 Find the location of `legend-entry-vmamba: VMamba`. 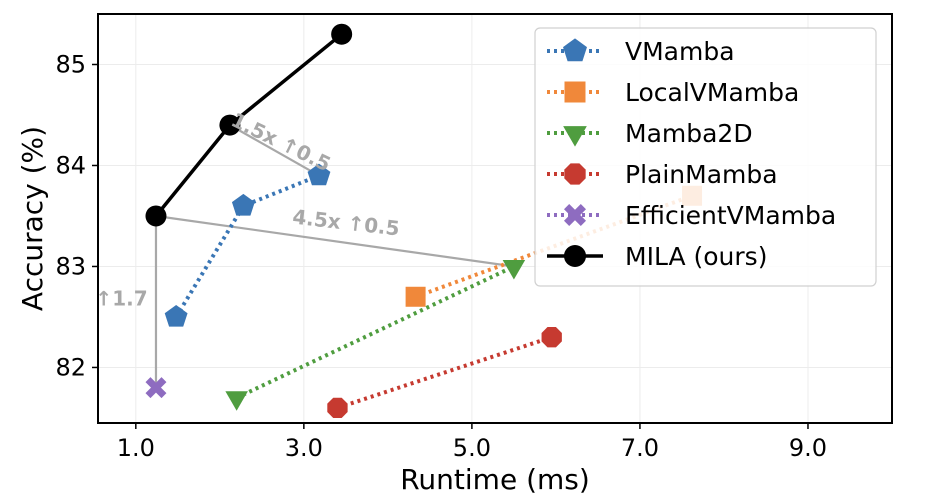

legend-entry-vmamba: VMamba is located at coordinates (641, 51).